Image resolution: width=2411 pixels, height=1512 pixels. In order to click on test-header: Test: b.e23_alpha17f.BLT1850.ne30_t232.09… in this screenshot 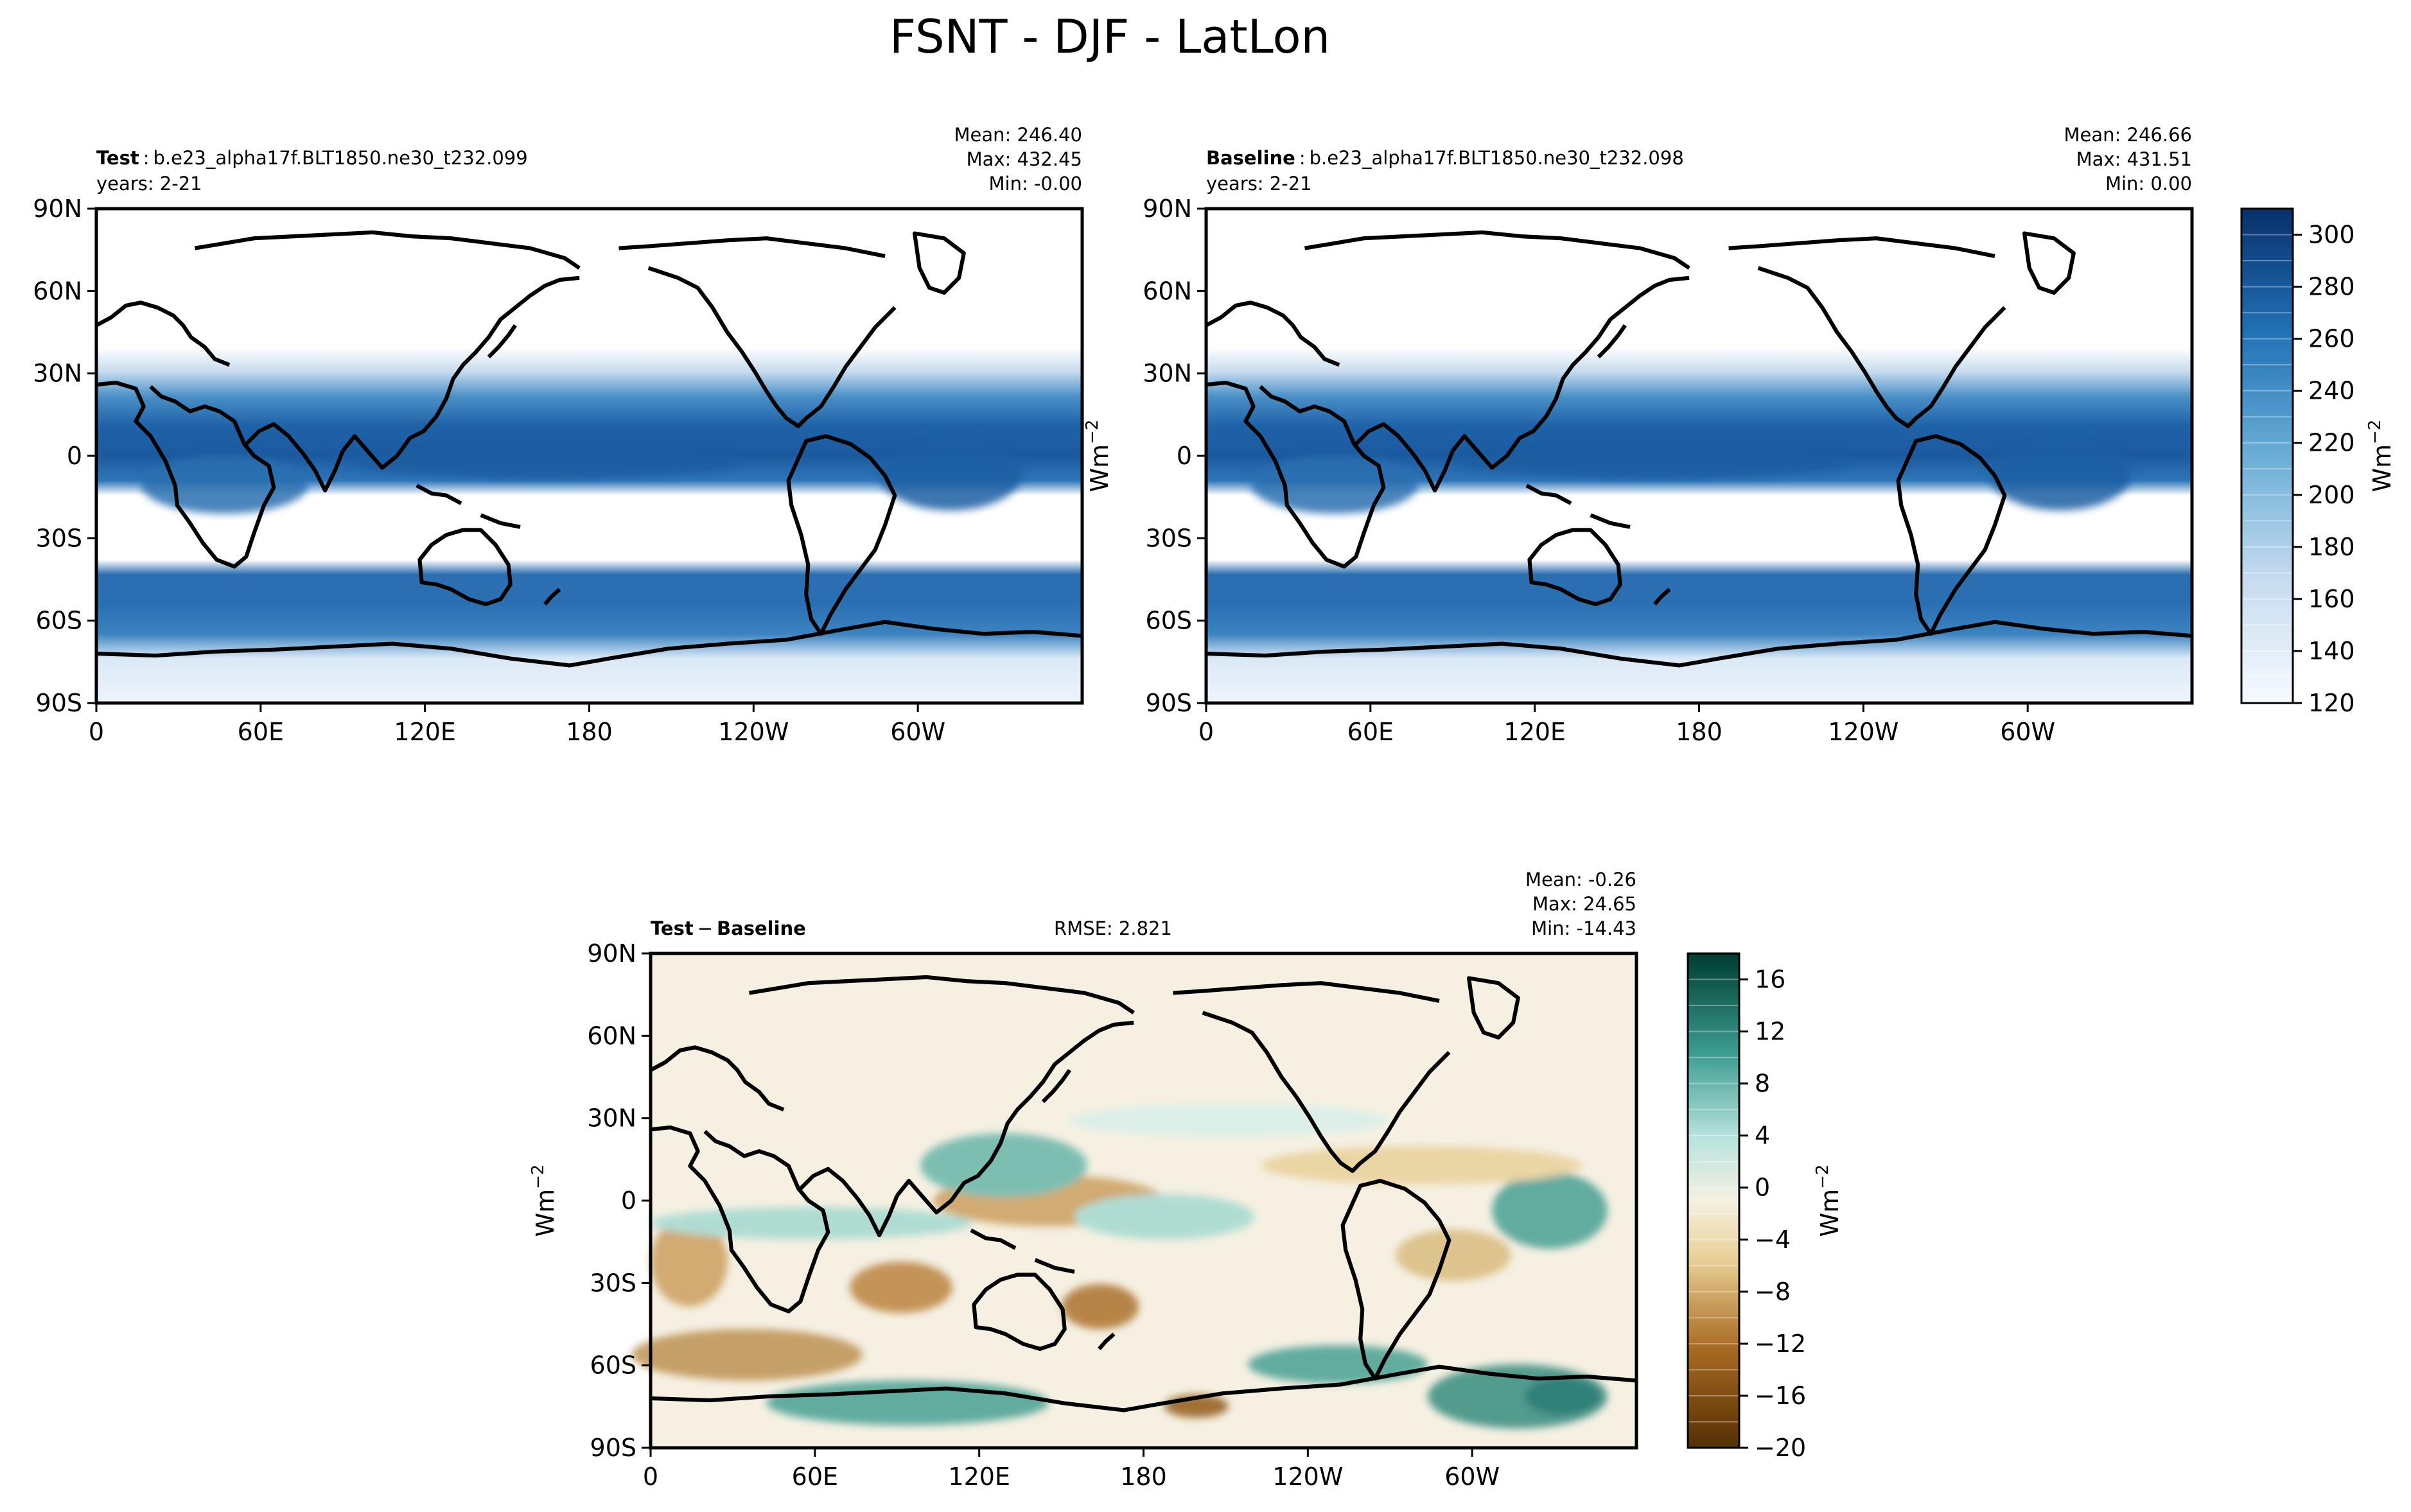, I will do `click(312, 158)`.